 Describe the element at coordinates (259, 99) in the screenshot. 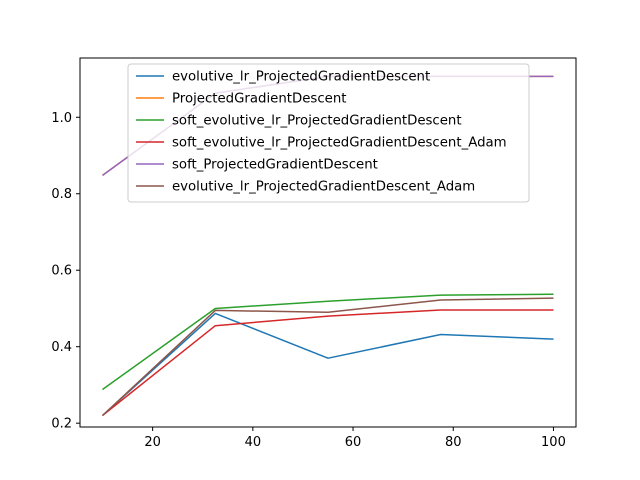

I see `legend-label-2: ProjectedGradientDescent` at that location.